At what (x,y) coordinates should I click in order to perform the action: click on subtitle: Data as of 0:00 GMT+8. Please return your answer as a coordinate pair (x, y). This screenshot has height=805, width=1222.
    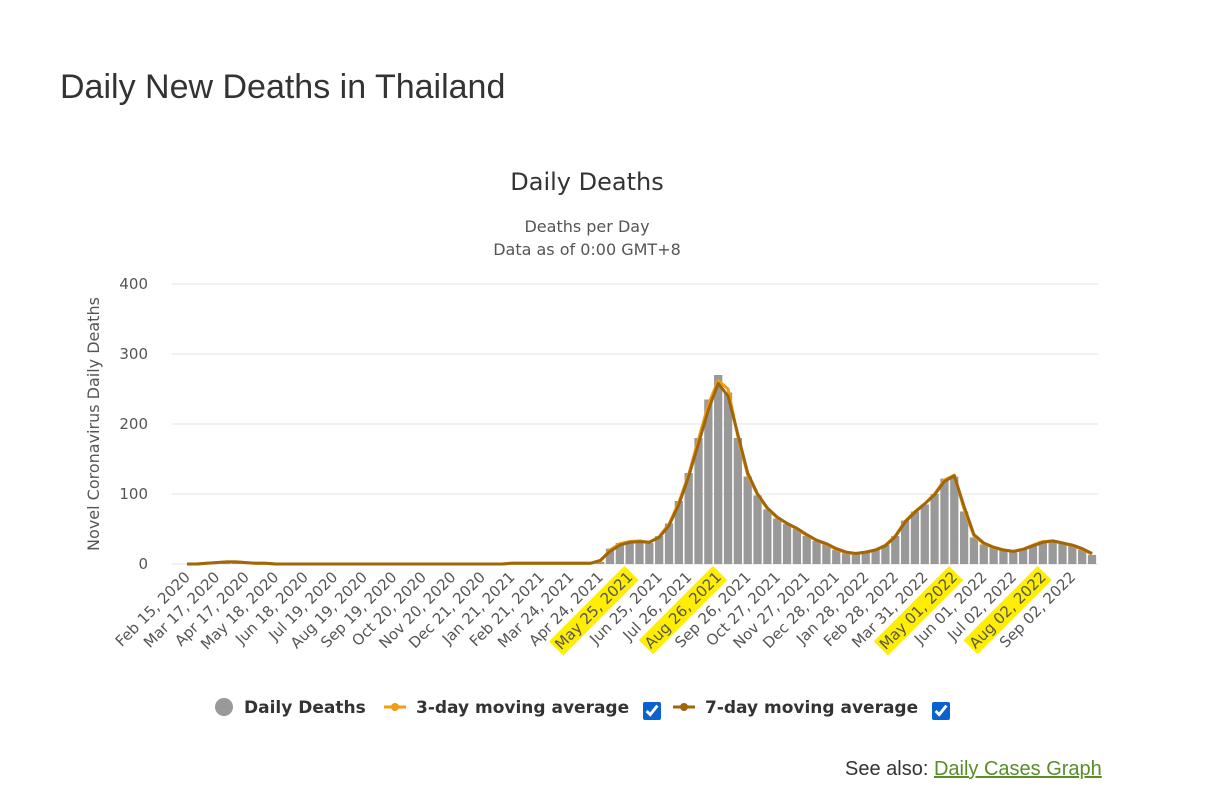
    Looking at the image, I should click on (587, 249).